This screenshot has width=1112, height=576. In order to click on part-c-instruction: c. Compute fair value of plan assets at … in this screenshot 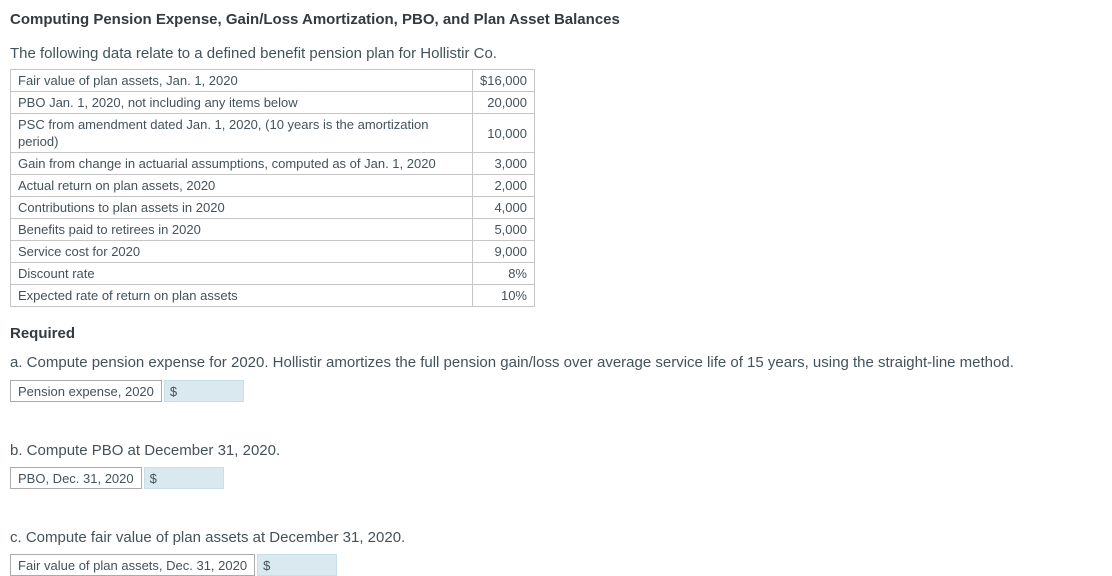, I will do `click(208, 537)`.